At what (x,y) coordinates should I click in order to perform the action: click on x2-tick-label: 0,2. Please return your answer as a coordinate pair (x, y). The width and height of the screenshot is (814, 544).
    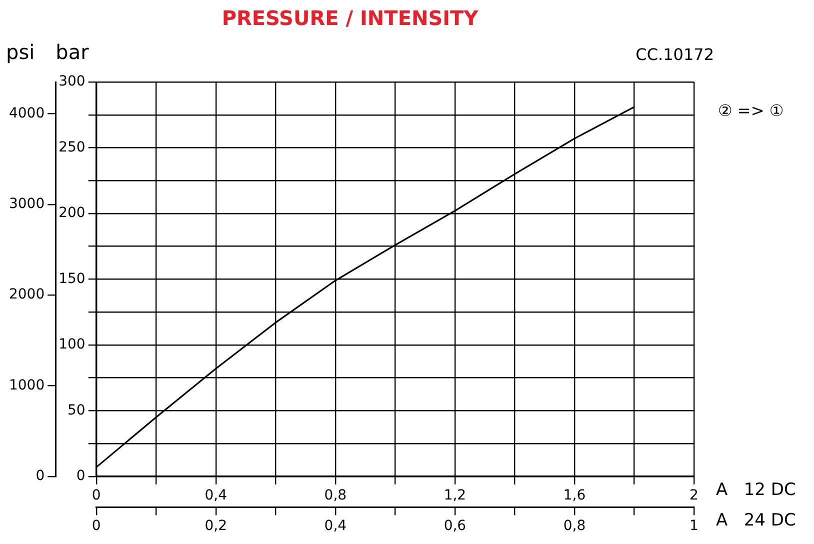
    Looking at the image, I should click on (216, 526).